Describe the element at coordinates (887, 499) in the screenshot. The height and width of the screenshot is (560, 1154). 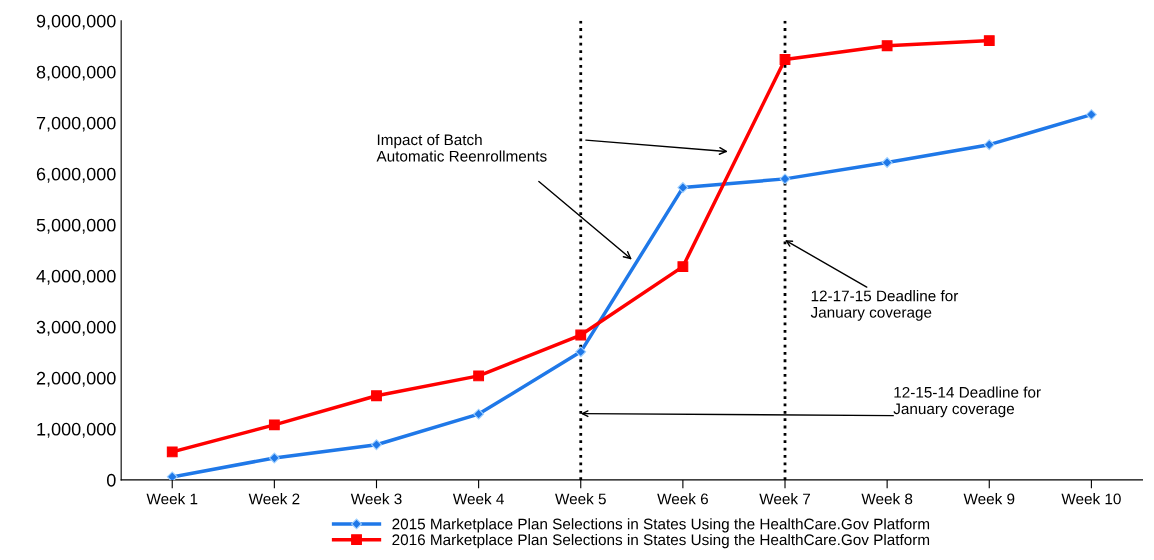
I see `x-tick-label: Week 8` at that location.